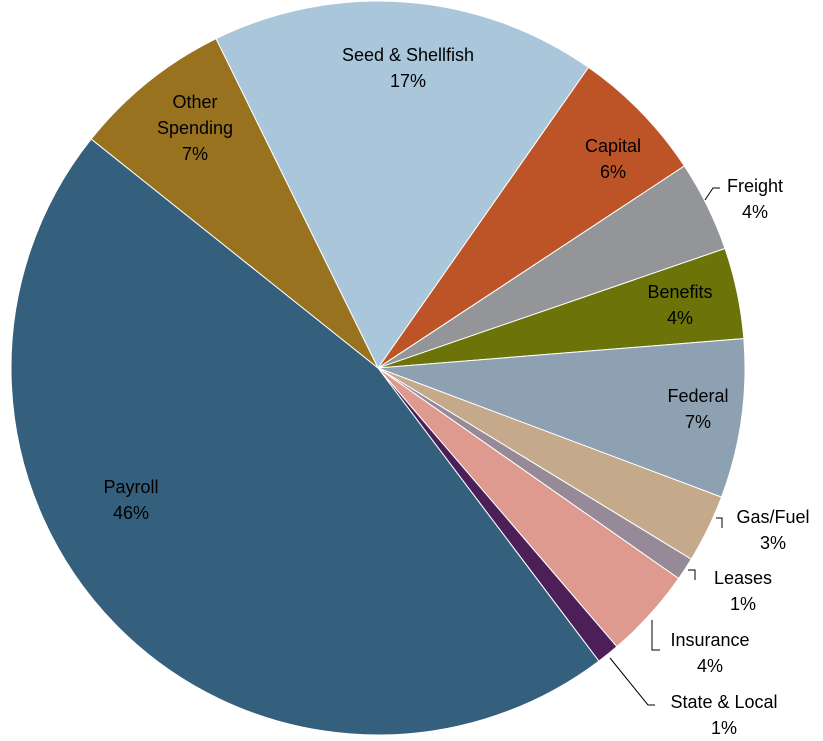 The height and width of the screenshot is (741, 823). Describe the element at coordinates (131, 487) in the screenshot. I see `slice-label: Payroll` at that location.